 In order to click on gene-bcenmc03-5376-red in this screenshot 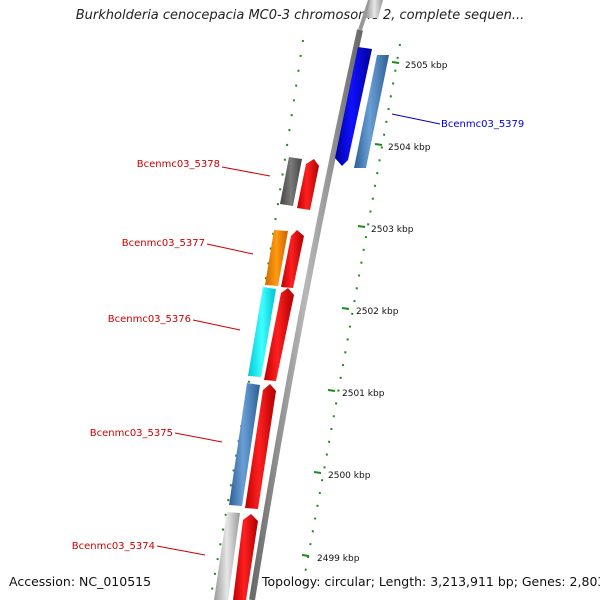, I will do `click(279, 334)`.